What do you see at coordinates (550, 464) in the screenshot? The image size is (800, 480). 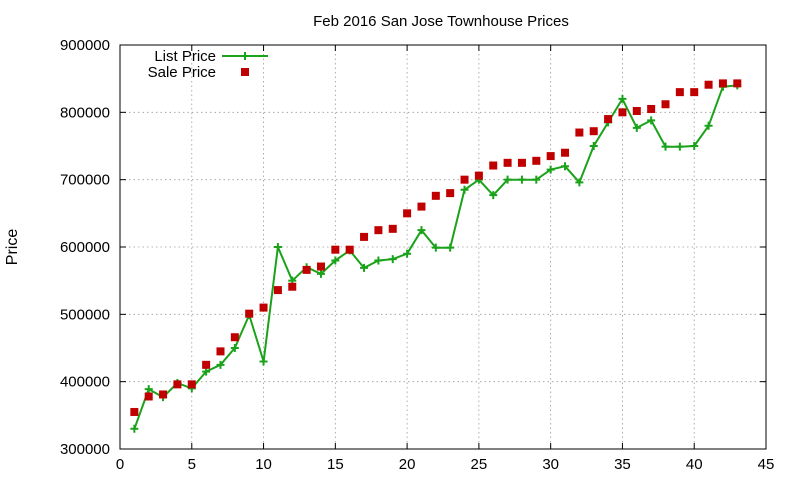 I see `x-tick-label: 30` at bounding box center [550, 464].